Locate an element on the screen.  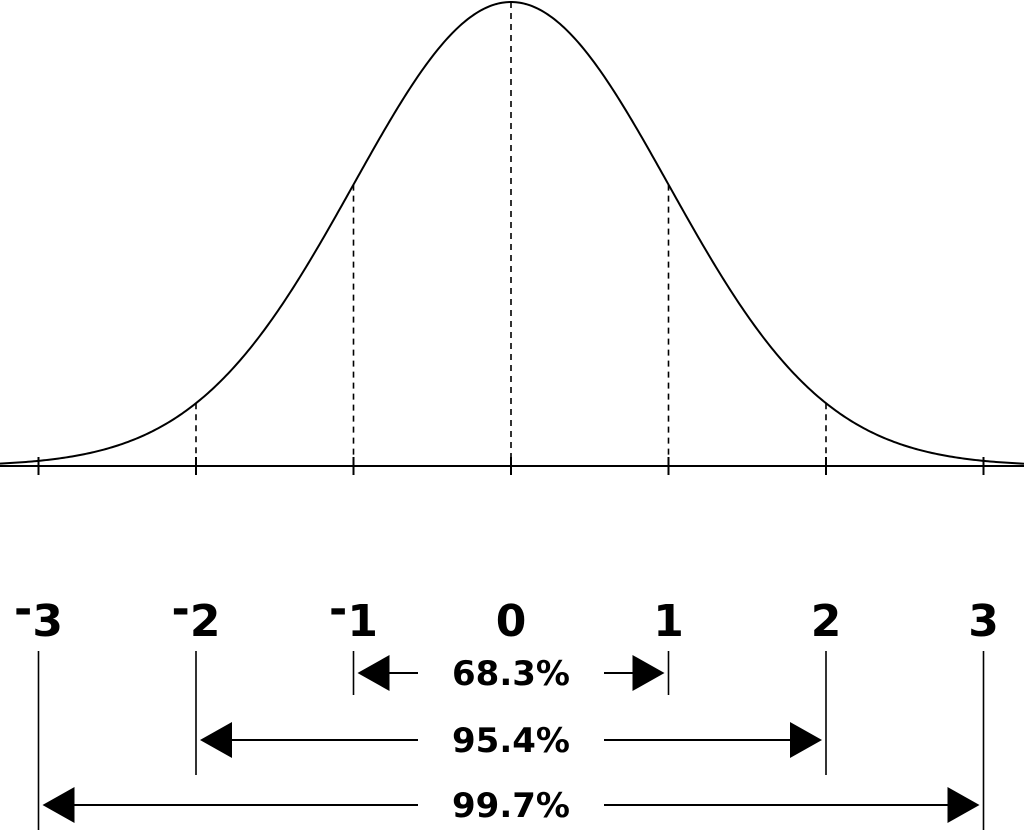
tick-label-minus-2: -2 is located at coordinates (196, 615).